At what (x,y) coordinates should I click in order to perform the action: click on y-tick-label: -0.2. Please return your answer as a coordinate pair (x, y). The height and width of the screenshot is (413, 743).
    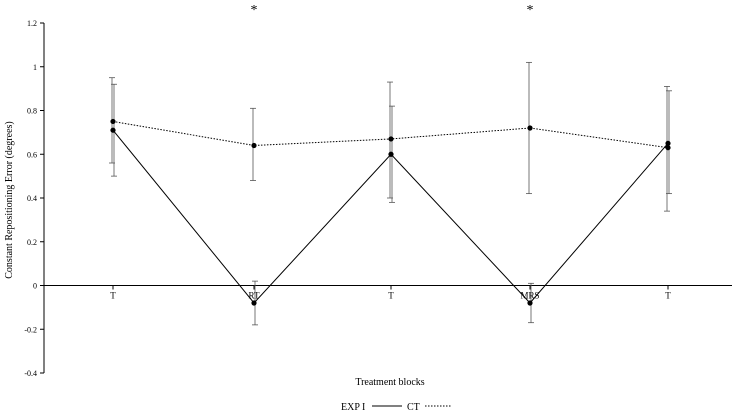
    Looking at the image, I should click on (30, 329).